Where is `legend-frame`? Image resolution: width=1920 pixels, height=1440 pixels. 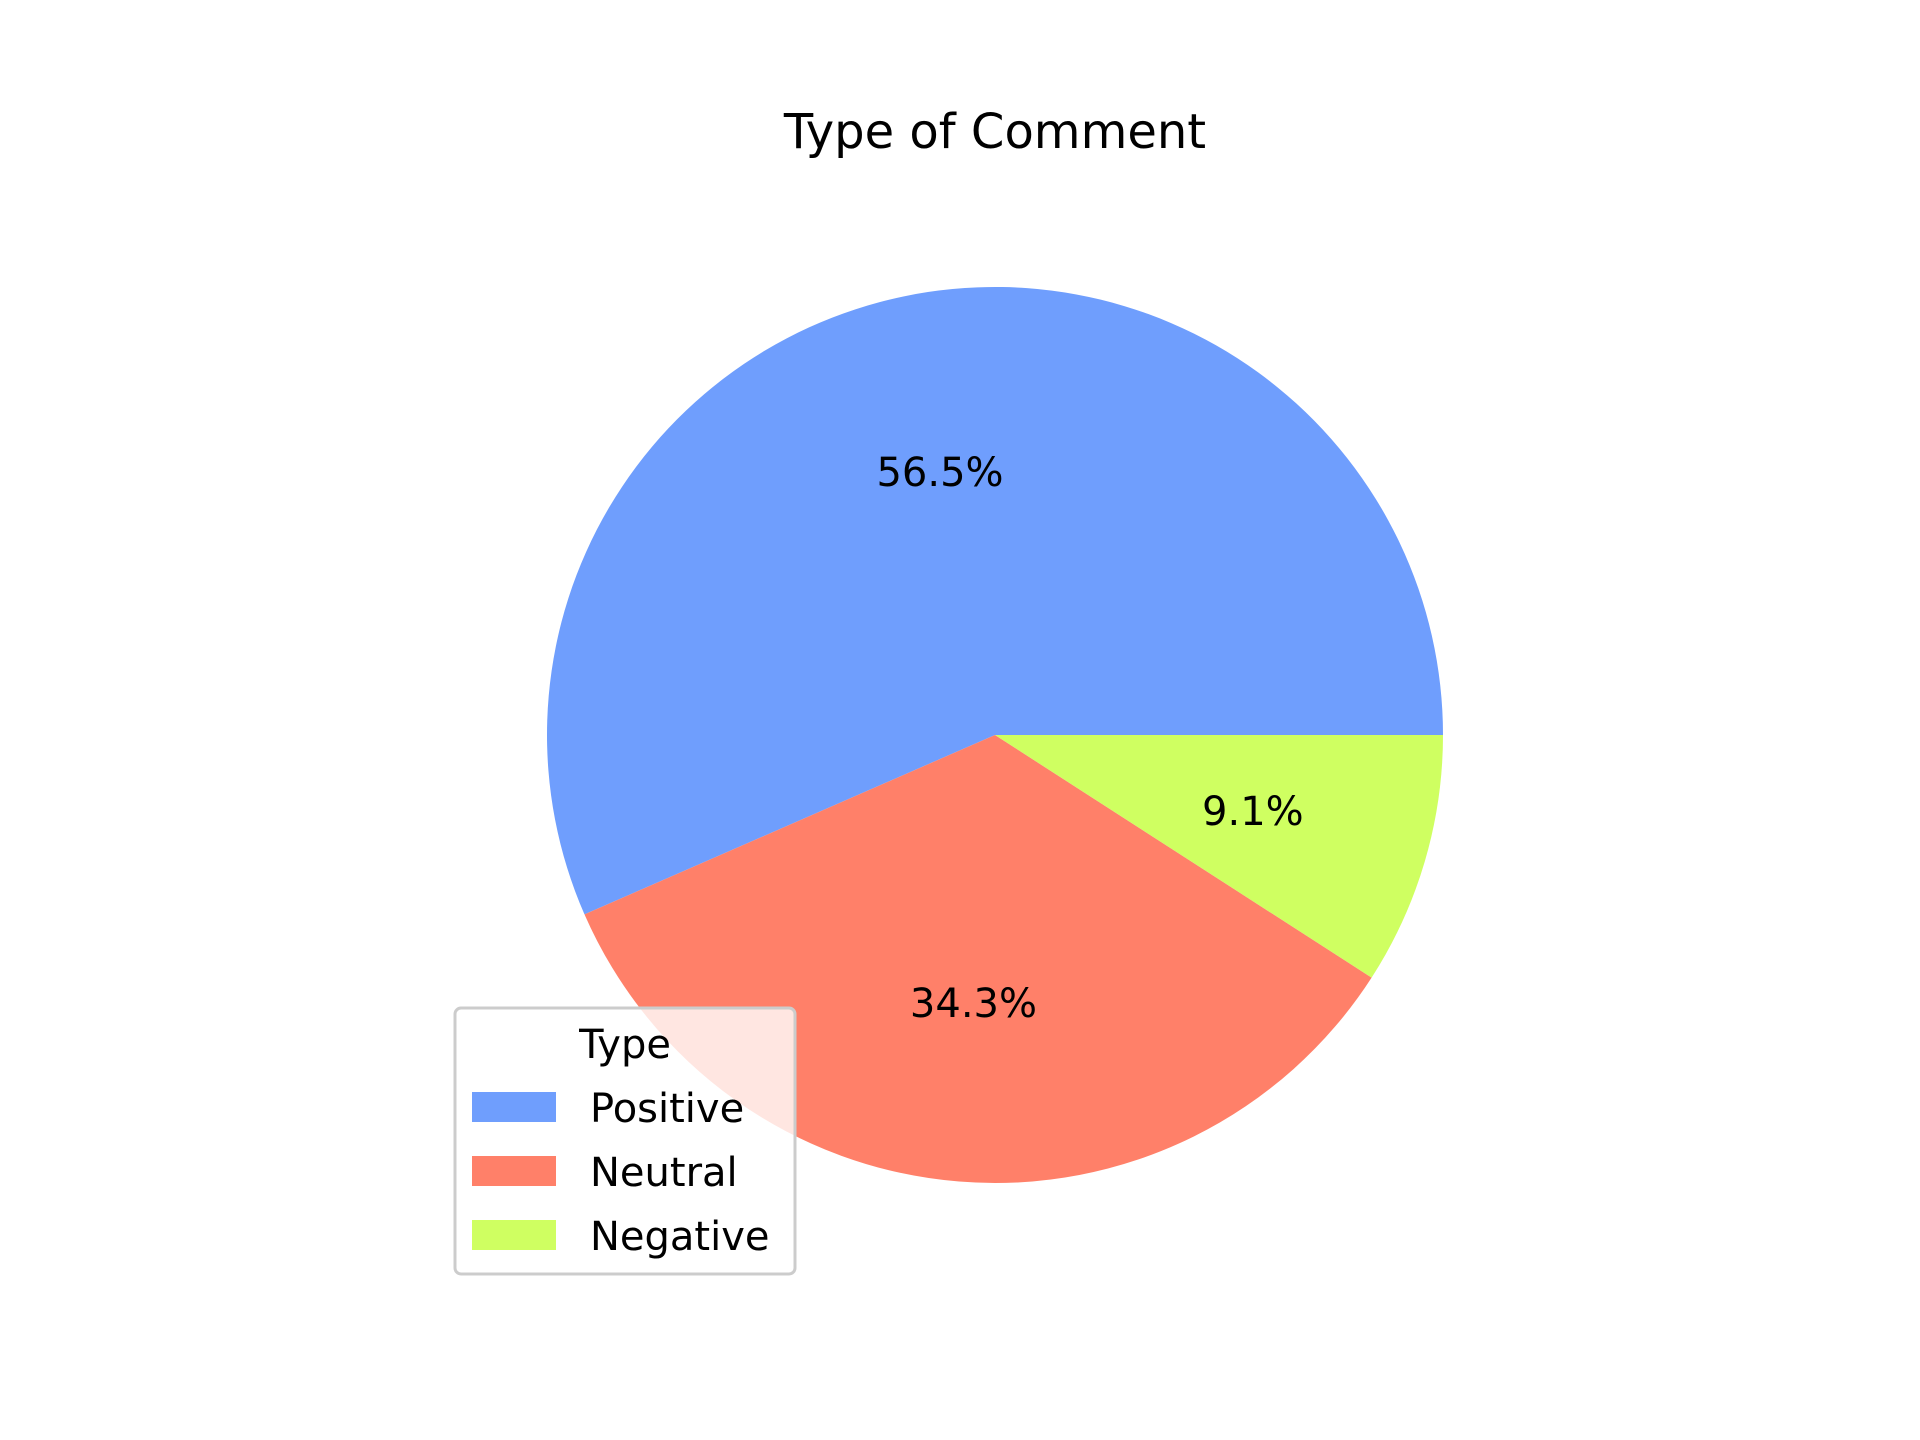
legend-frame is located at coordinates (625, 1141).